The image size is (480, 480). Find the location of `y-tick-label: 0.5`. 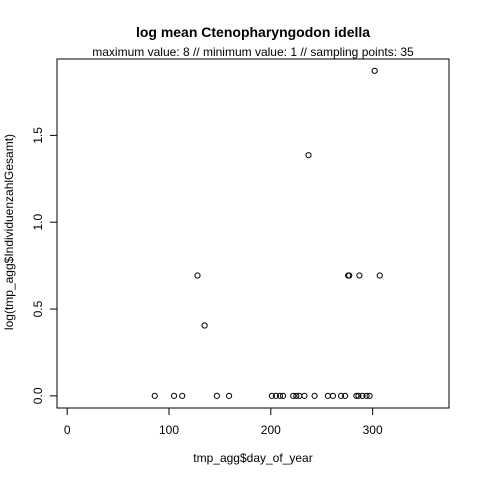

y-tick-label: 0.5 is located at coordinates (38, 308).